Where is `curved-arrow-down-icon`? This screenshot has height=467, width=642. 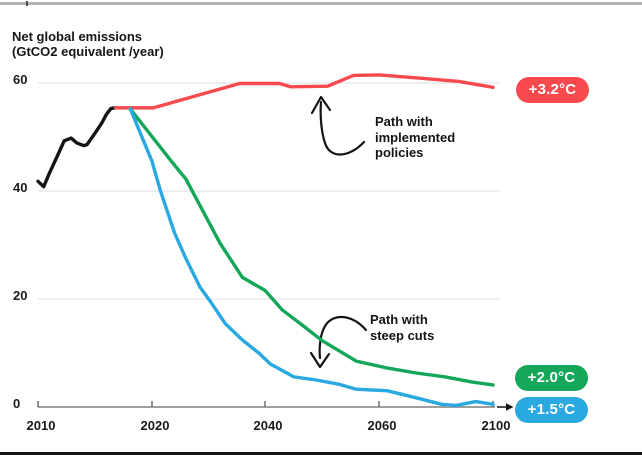
curved-arrow-down-icon is located at coordinates (338, 342).